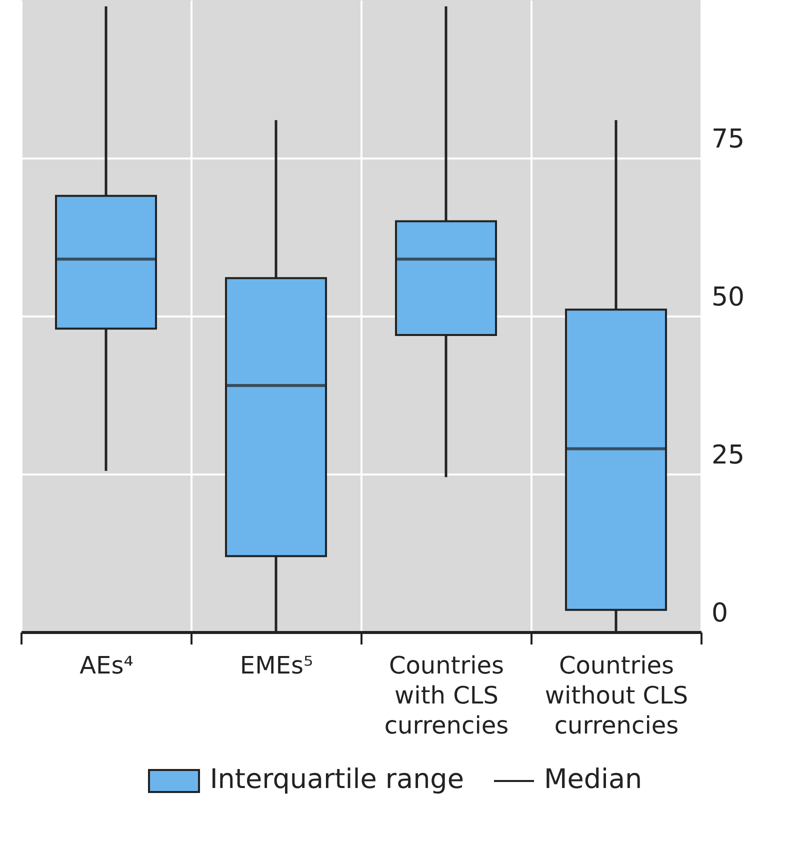  I want to click on legend-label: Interquartile range, so click(336, 779).